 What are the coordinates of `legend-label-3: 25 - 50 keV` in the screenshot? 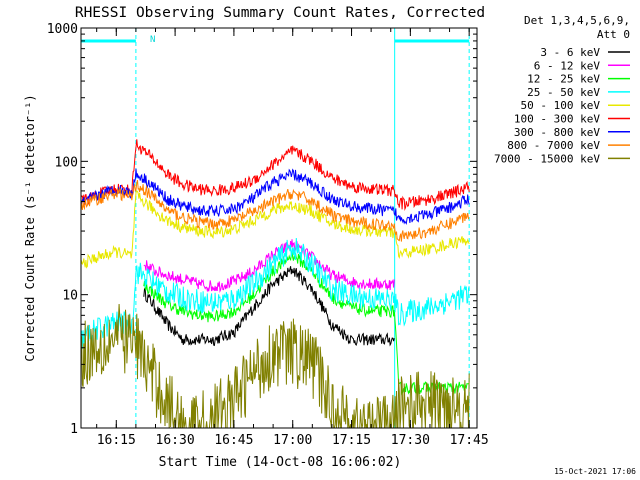 It's located at (563, 92).